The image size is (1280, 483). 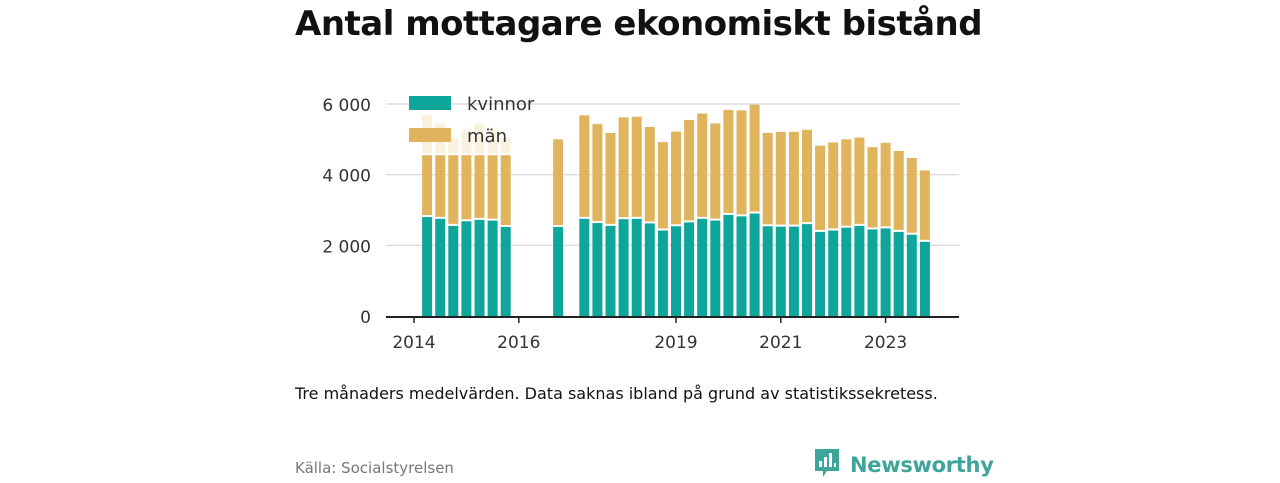 What do you see at coordinates (430, 135) in the screenshot?
I see `legend-swatch-man` at bounding box center [430, 135].